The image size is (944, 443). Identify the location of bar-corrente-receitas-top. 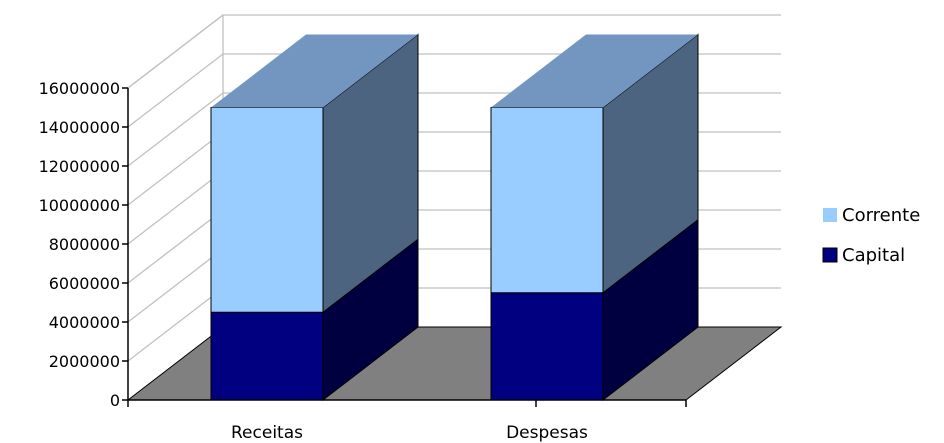
(314, 71).